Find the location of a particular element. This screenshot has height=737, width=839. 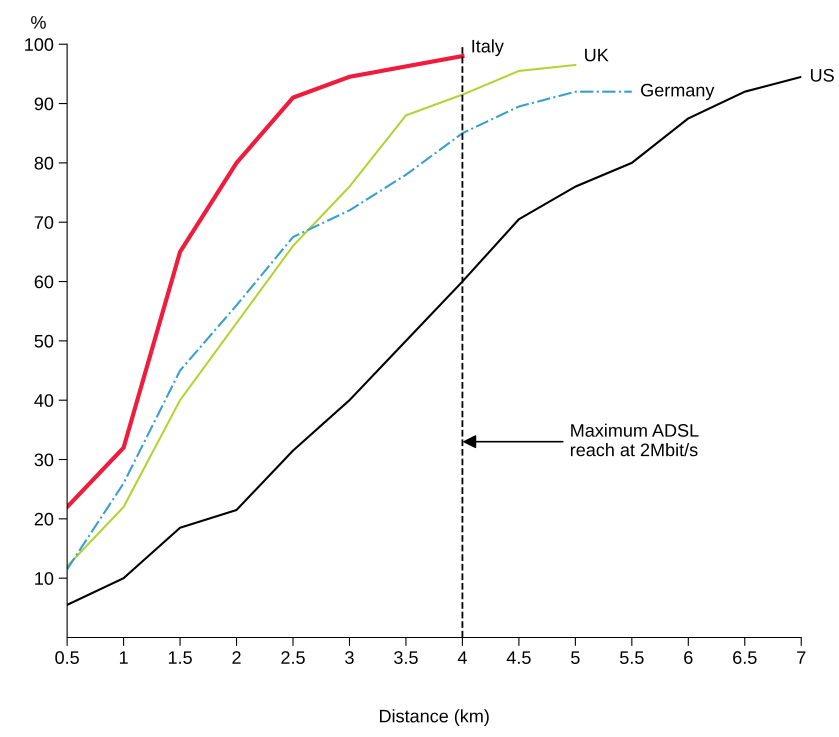

y-tick-label: 40 is located at coordinates (44, 400).